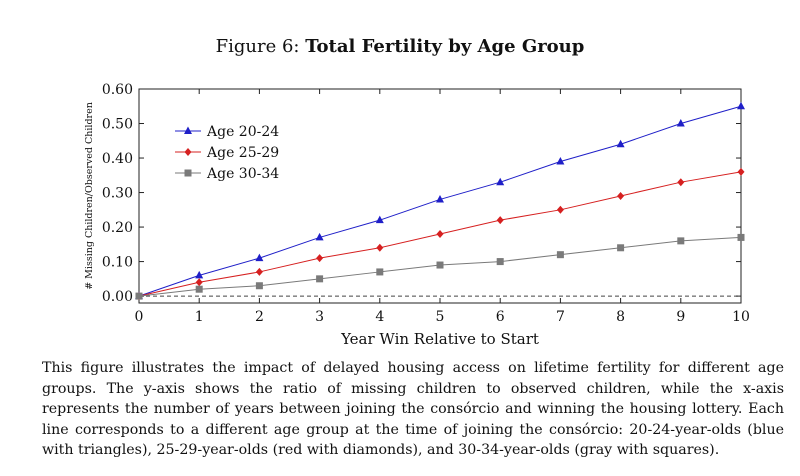 The height and width of the screenshot is (476, 800). What do you see at coordinates (117, 194) in the screenshot?
I see `y-tick-label: 0.30` at bounding box center [117, 194].